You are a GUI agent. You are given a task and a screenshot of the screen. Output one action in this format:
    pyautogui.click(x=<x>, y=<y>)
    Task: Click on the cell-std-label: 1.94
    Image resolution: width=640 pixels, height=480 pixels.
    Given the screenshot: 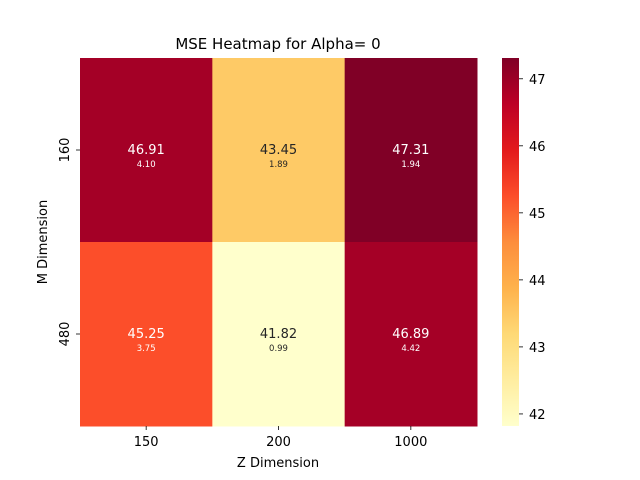 What is the action you would take?
    pyautogui.click(x=410, y=165)
    